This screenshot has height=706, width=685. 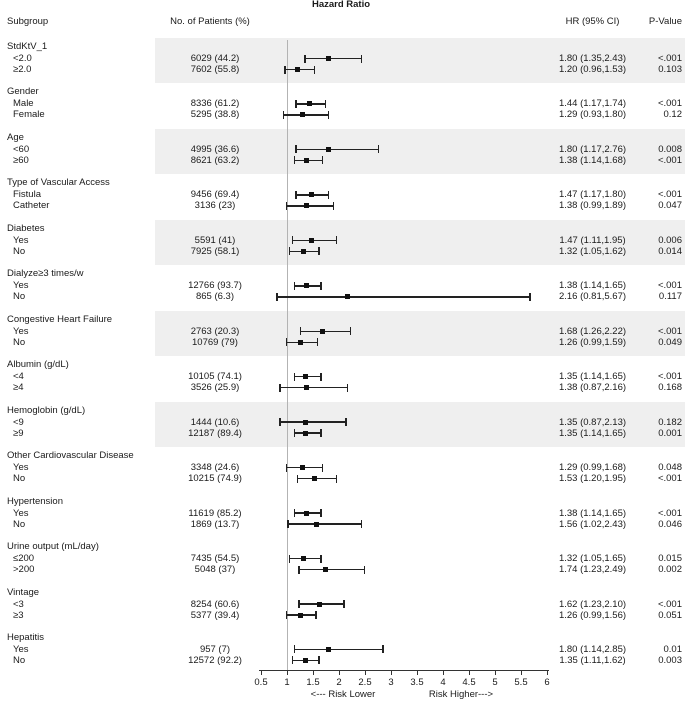 What do you see at coordinates (443, 682) in the screenshot?
I see `axis-tick-label: 4` at bounding box center [443, 682].